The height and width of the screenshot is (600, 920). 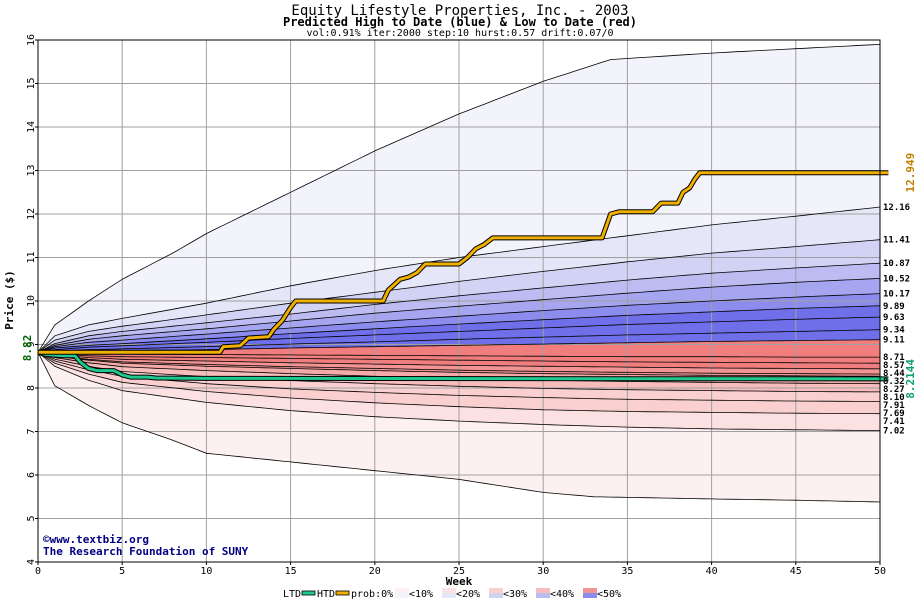 I want to click on quantile-end-label: 8.32, so click(x=894, y=382).